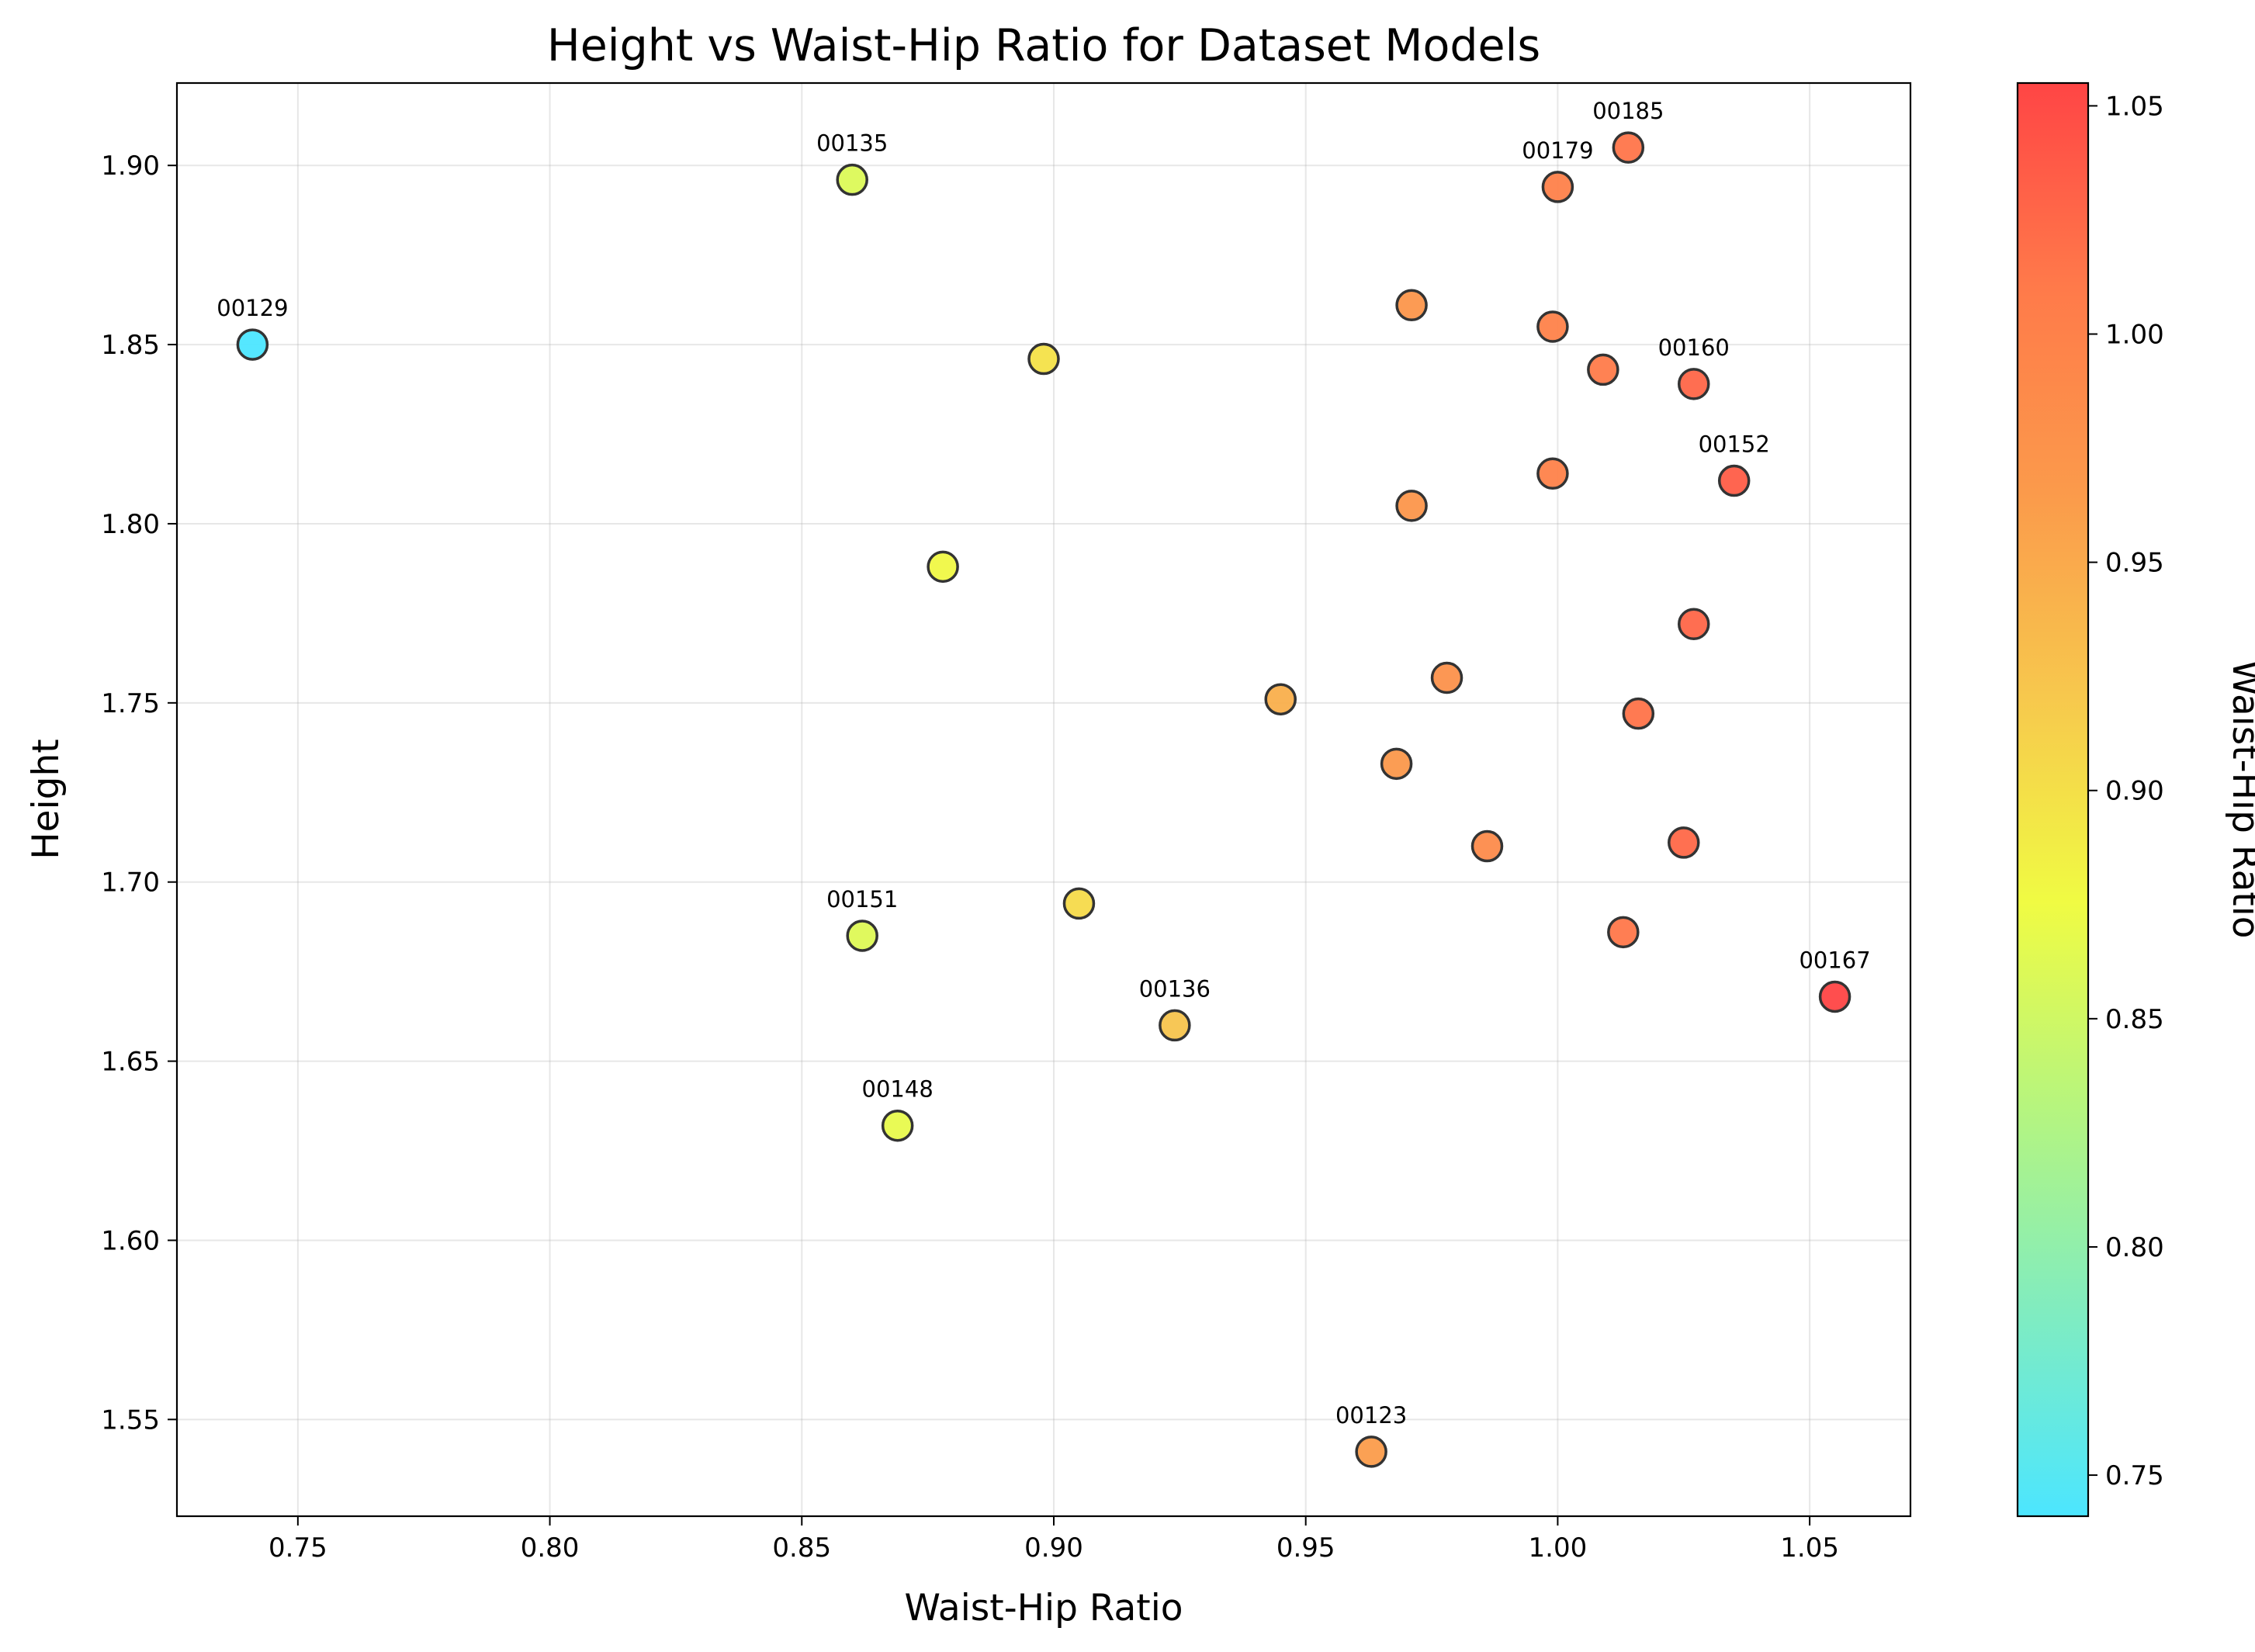  What do you see at coordinates (801, 1548) in the screenshot?
I see `x-tick-label: 0.85` at bounding box center [801, 1548].